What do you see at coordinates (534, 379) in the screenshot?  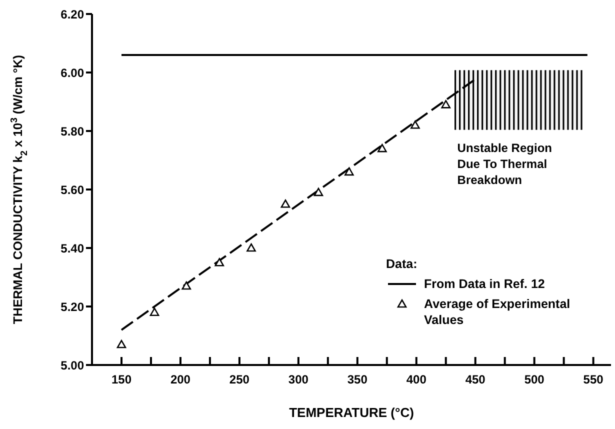 I see `x-tick-label: 500` at bounding box center [534, 379].